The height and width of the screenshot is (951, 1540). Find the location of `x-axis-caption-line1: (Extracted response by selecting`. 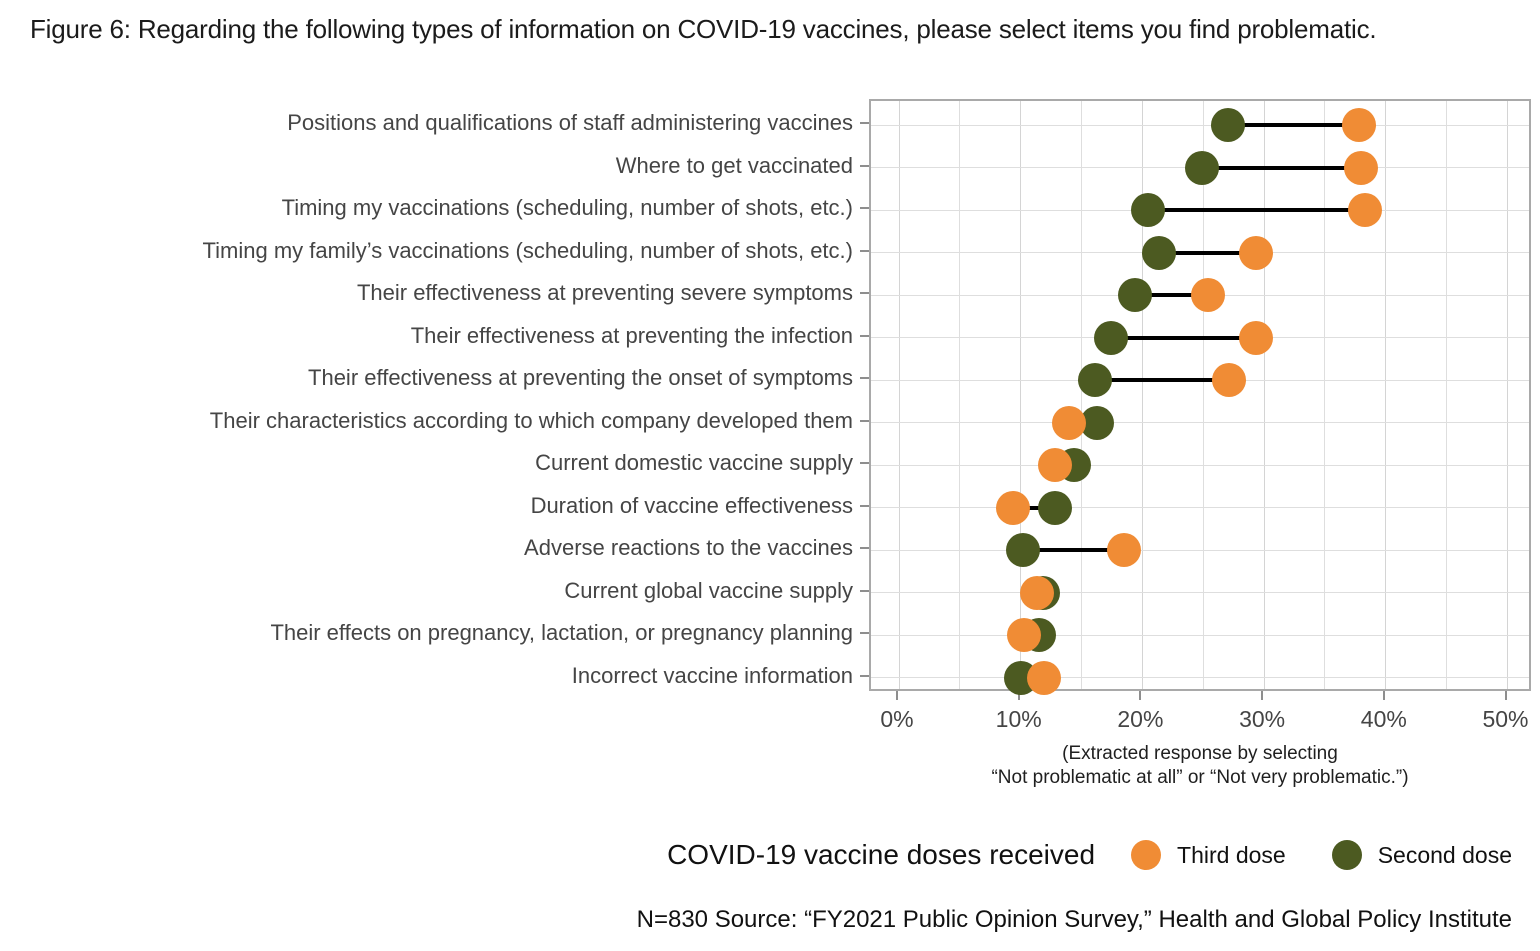

x-axis-caption-line1: (Extracted response by selecting is located at coordinates (1200, 753).